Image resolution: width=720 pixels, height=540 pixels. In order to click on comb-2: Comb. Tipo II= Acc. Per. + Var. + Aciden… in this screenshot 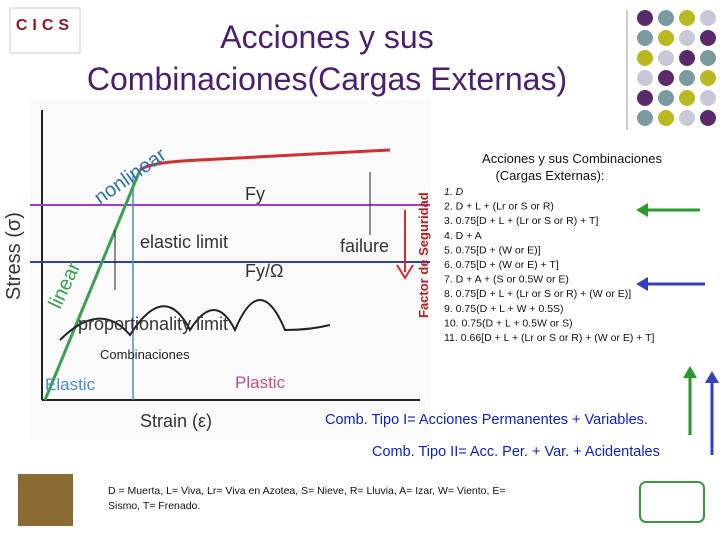, I will do `click(516, 452)`.